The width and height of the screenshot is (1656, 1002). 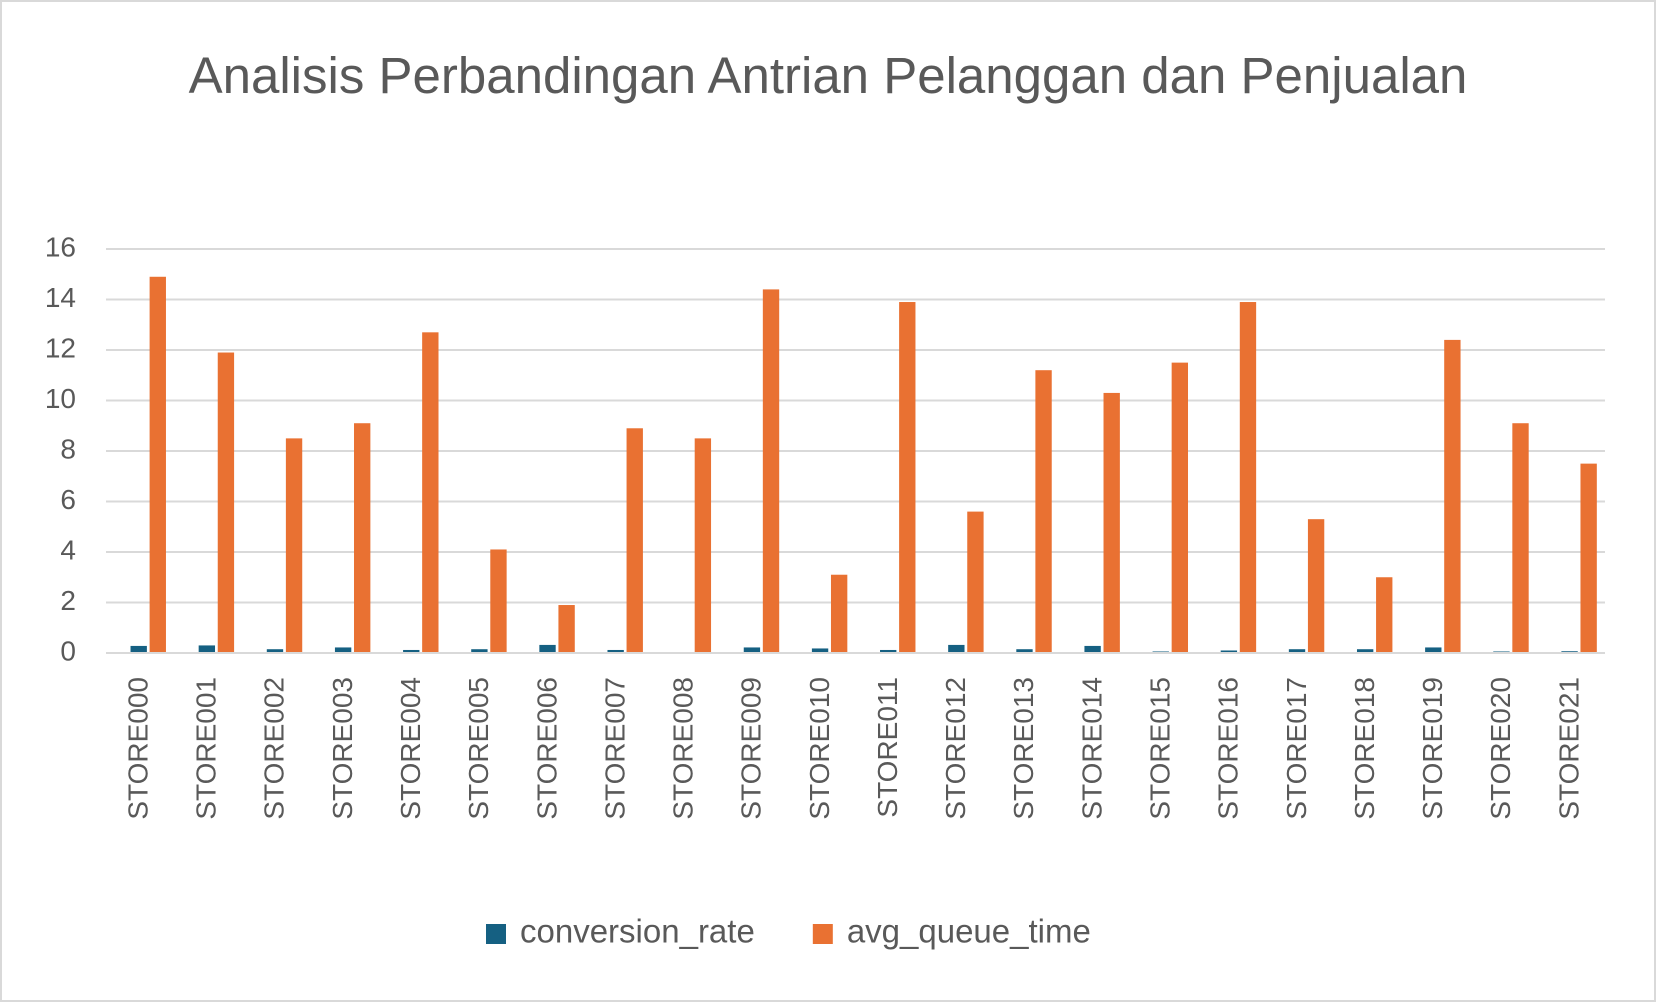 What do you see at coordinates (1296, 748) in the screenshot?
I see `x-tick-label: STORE017` at bounding box center [1296, 748].